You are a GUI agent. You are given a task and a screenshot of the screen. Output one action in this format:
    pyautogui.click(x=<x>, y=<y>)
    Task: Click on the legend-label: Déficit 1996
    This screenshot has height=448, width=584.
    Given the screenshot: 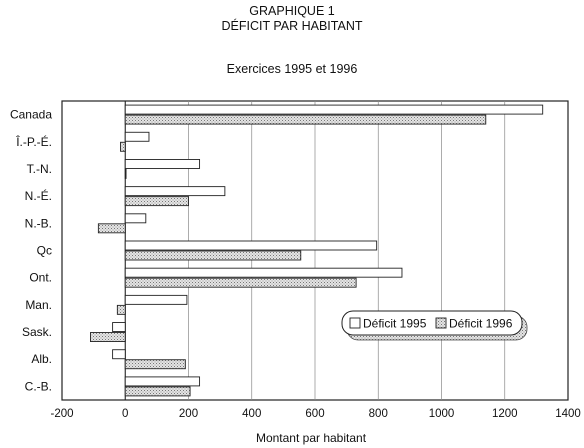 What is the action you would take?
    pyautogui.click(x=481, y=324)
    